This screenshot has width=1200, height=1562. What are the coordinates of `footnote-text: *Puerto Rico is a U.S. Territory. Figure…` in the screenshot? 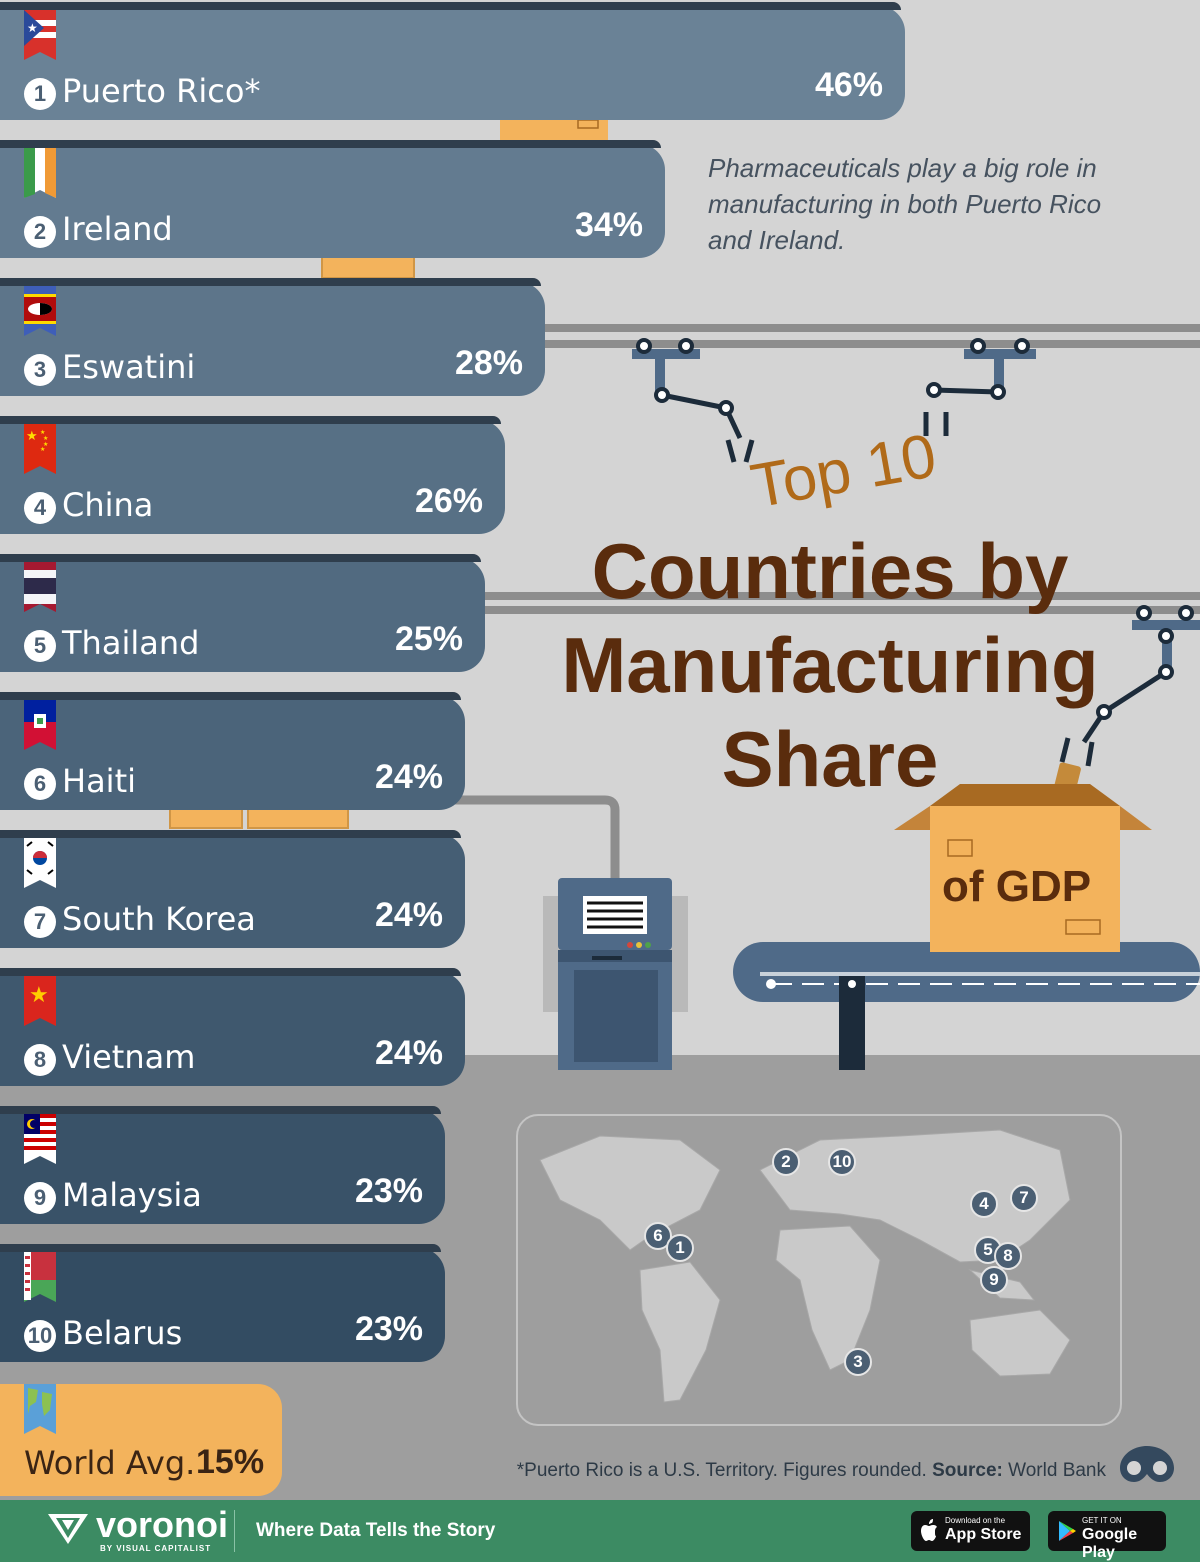 It's located at (721, 1470).